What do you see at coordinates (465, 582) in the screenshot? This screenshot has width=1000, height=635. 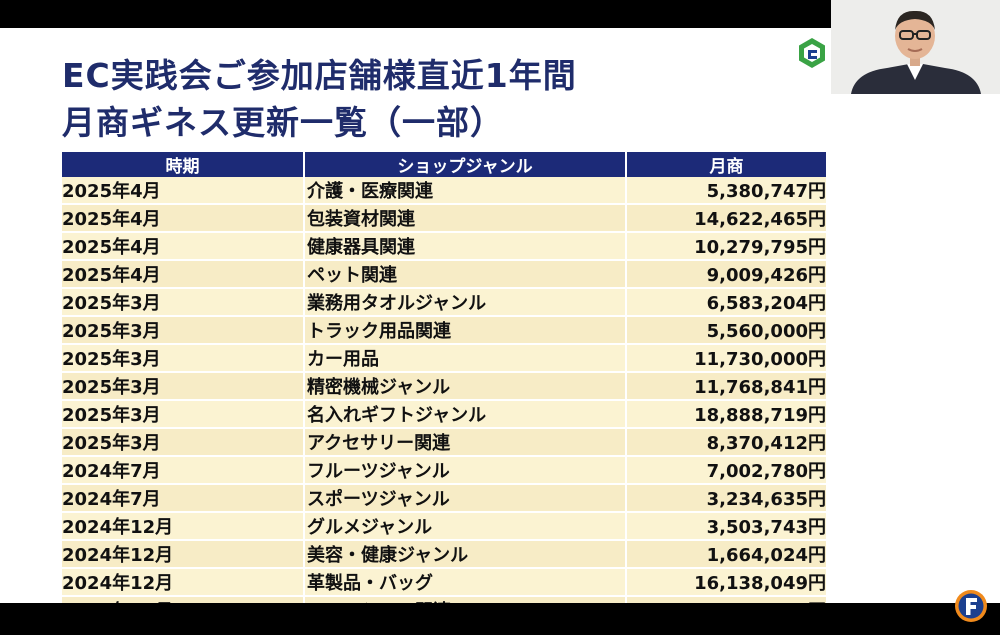 I see `cell-shop-genre: 革製品・バッグ` at bounding box center [465, 582].